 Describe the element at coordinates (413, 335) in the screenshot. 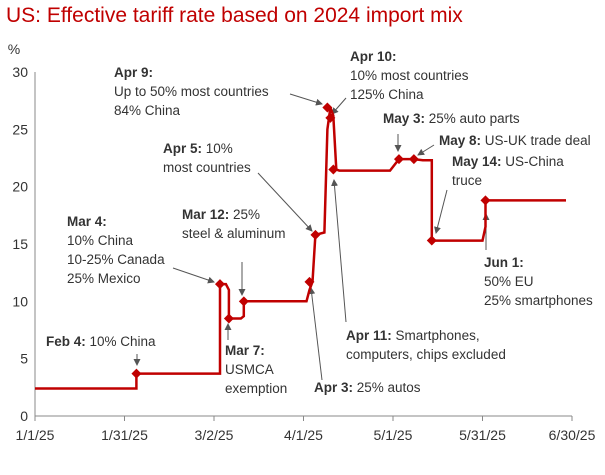

I see `annotation-text: Apr 11: Smartphones,` at that location.